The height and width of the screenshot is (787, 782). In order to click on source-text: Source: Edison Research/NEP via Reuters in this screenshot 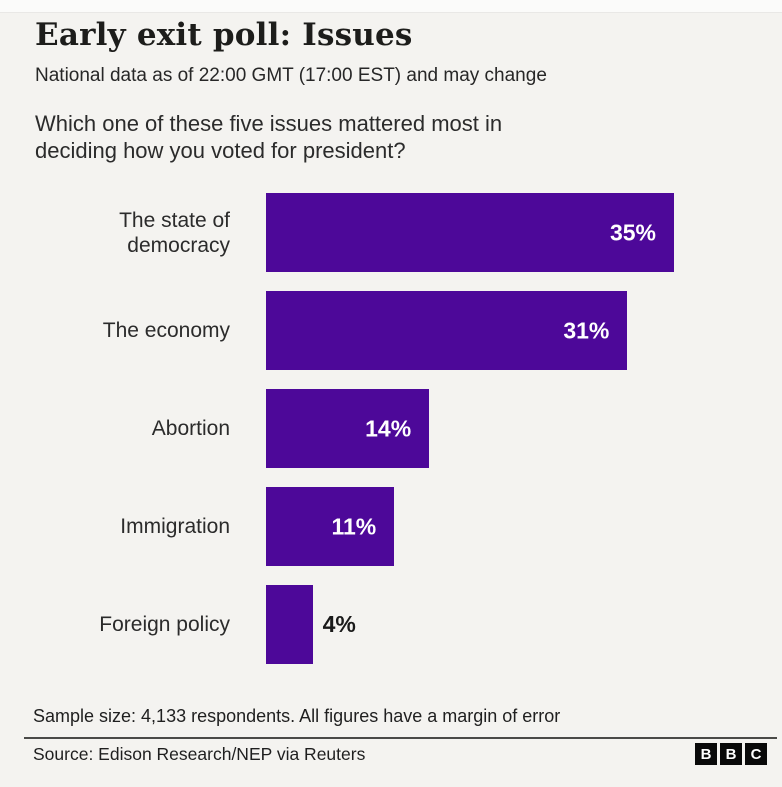, I will do `click(199, 753)`.